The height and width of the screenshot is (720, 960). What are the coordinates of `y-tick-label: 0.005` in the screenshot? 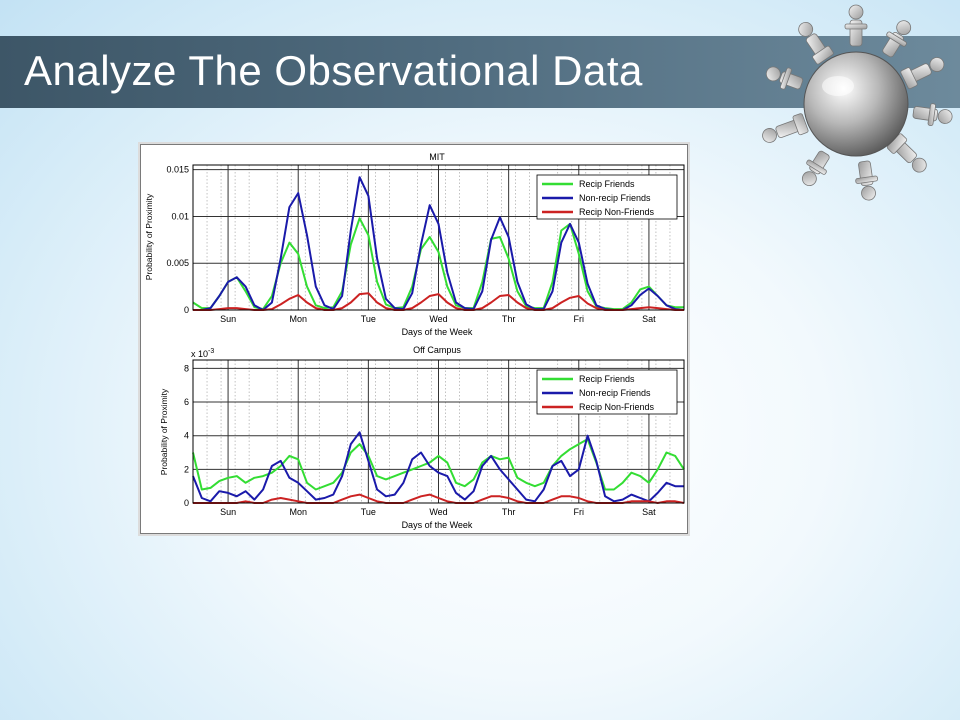 It's located at (177, 263).